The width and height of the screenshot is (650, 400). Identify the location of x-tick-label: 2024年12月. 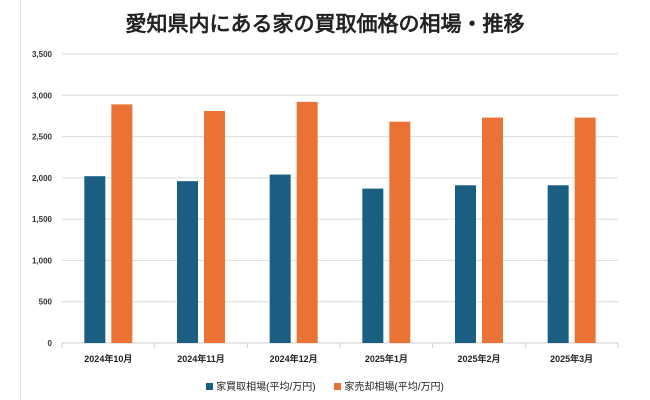
(294, 358).